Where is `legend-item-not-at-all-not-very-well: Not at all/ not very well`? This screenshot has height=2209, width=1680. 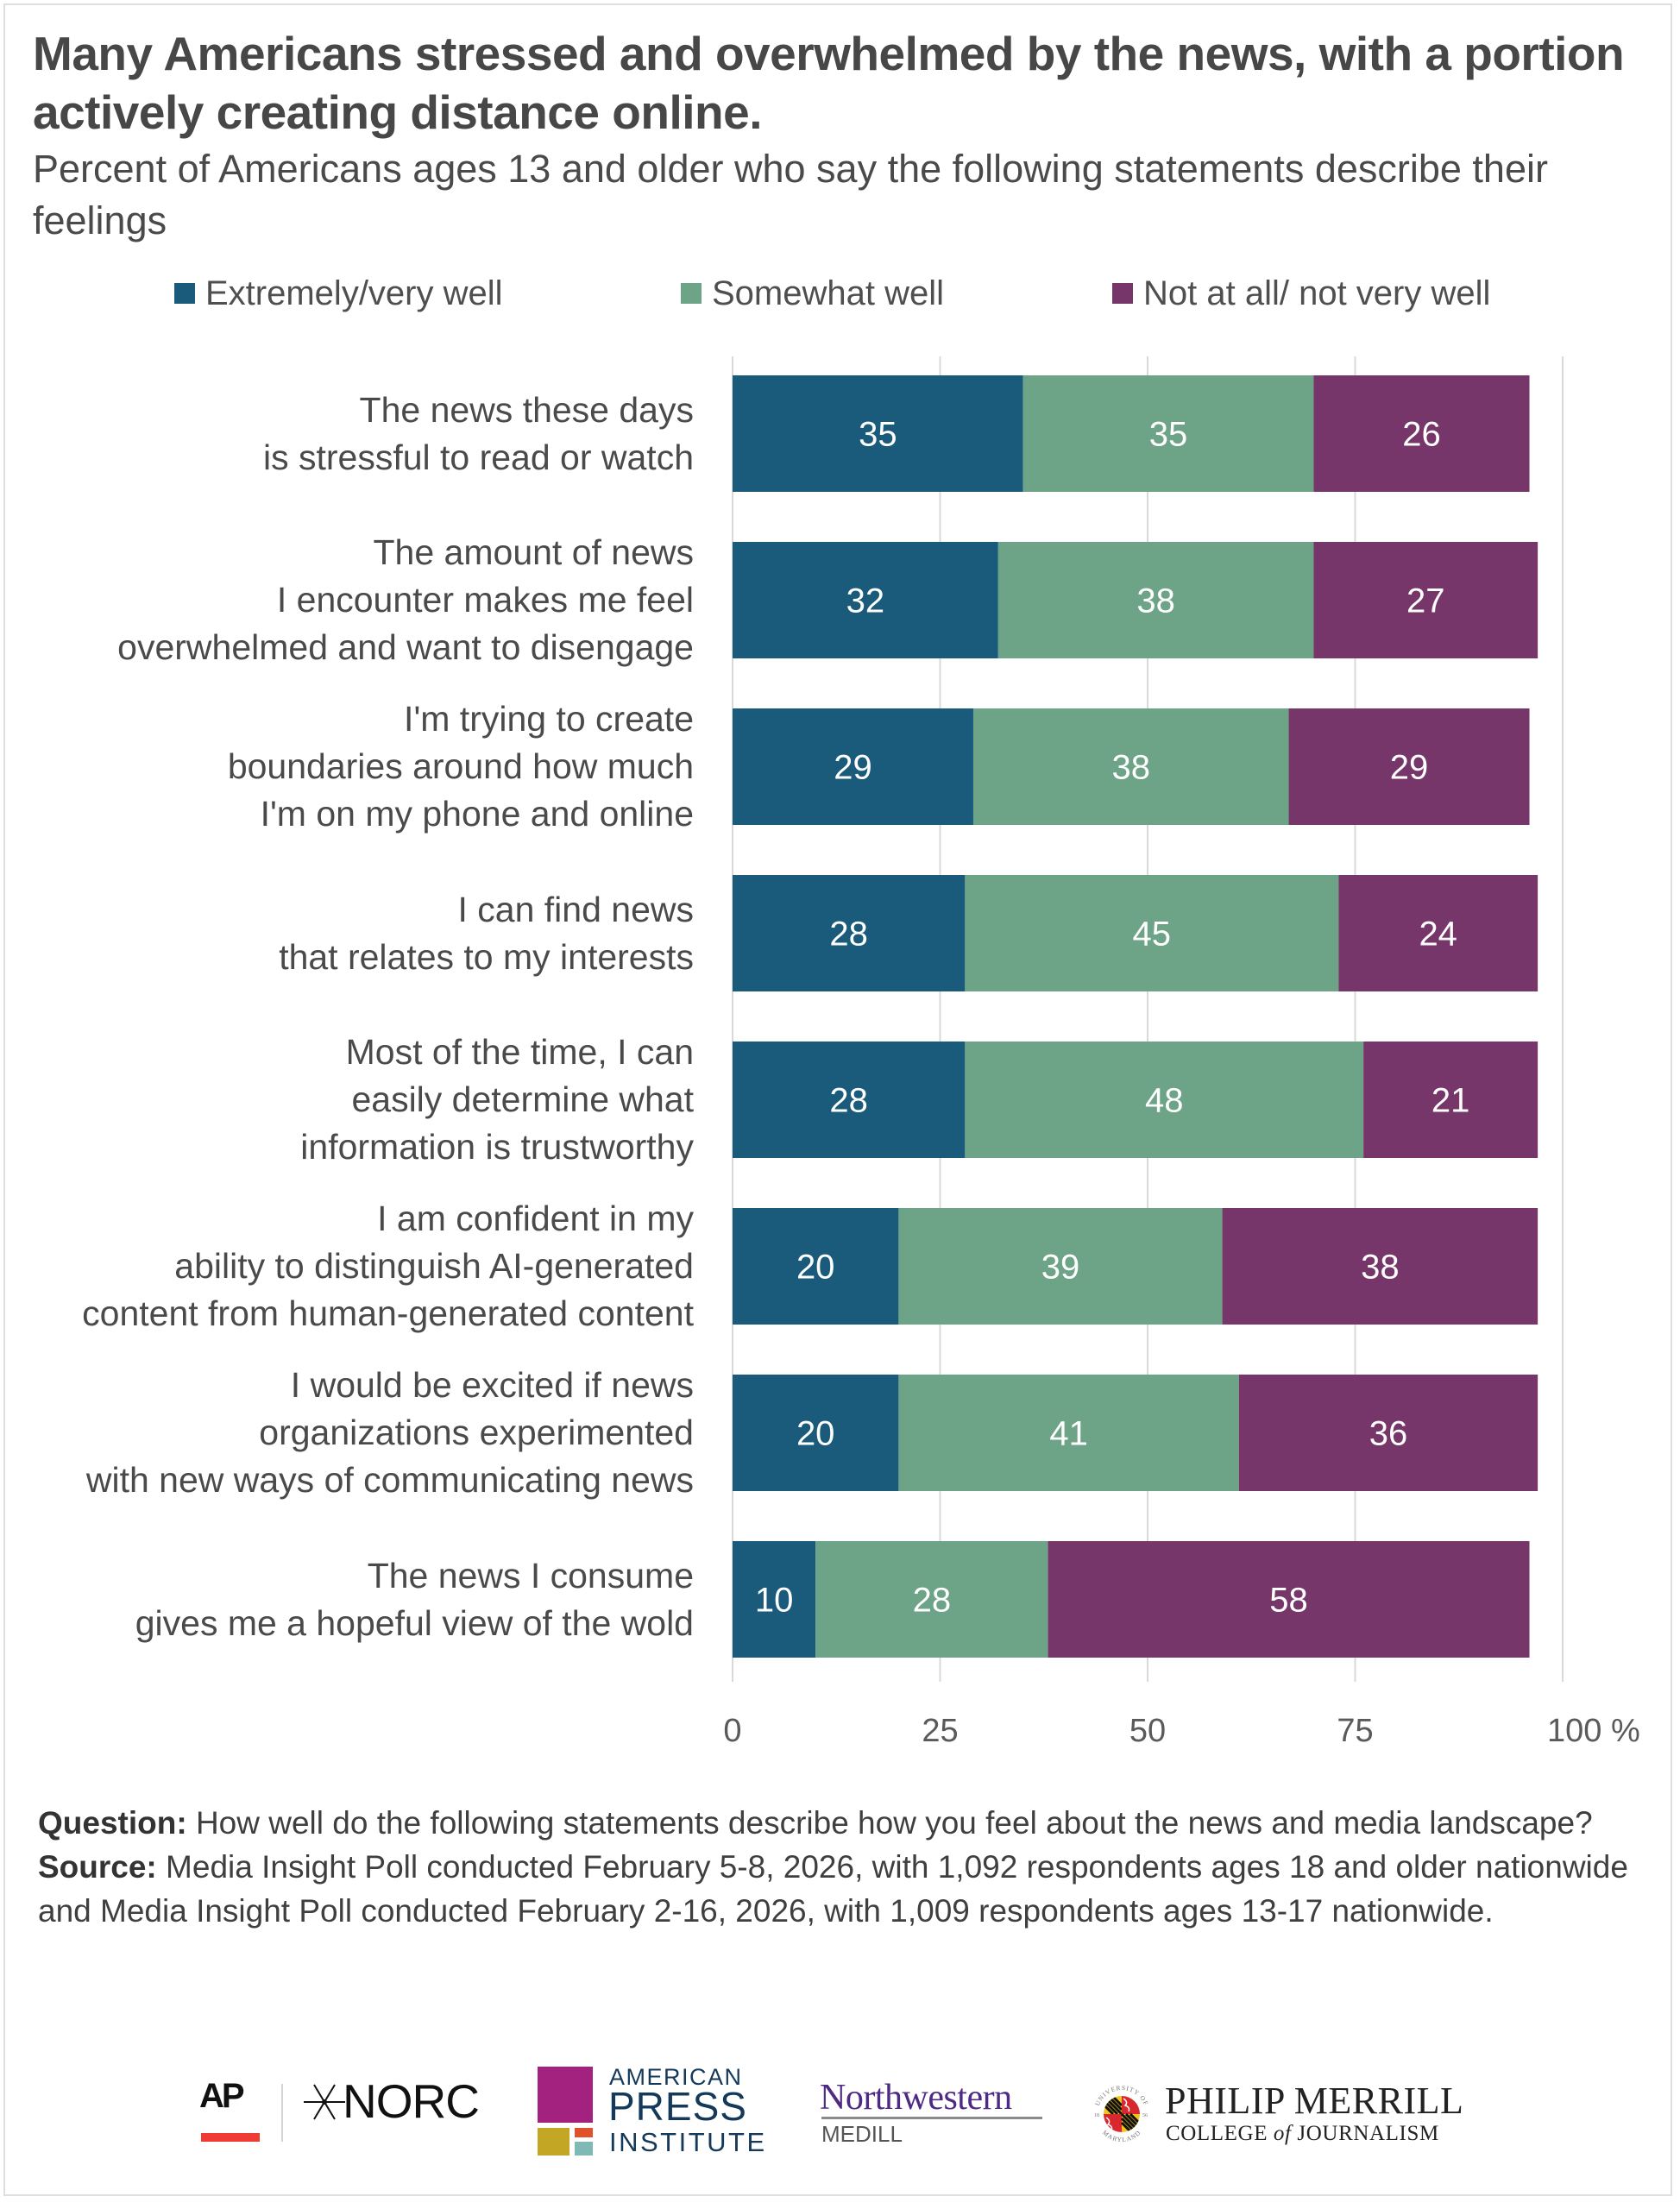 legend-item-not-at-all-not-very-well: Not at all/ not very well is located at coordinates (1301, 293).